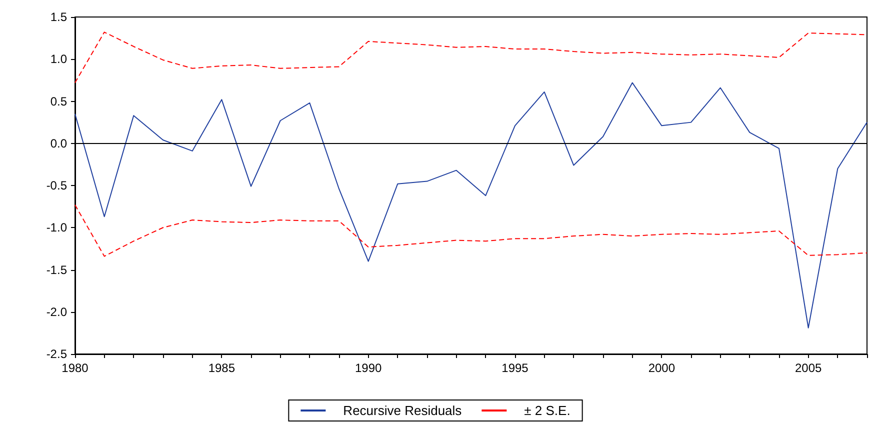 The image size is (871, 423). What do you see at coordinates (402, 410) in the screenshot?
I see `legend-label: Recursive Residuals` at bounding box center [402, 410].